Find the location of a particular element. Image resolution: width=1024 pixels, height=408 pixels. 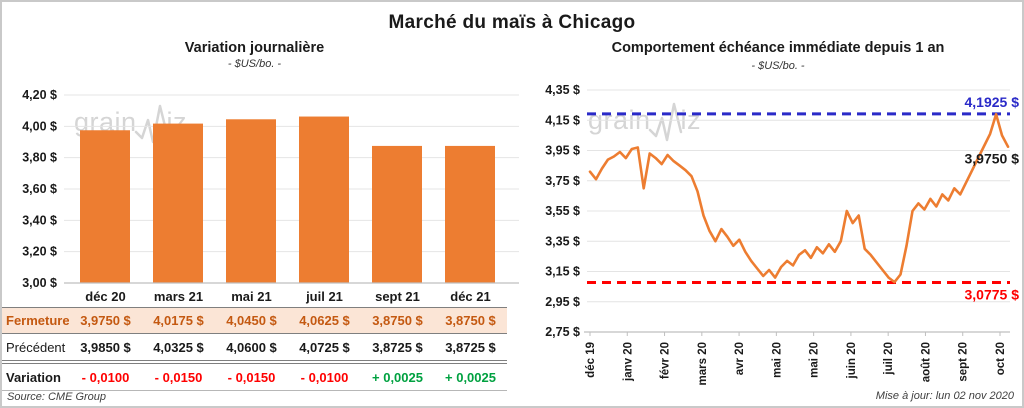

y-axis-label: 3,60 $ is located at coordinates (39, 189).